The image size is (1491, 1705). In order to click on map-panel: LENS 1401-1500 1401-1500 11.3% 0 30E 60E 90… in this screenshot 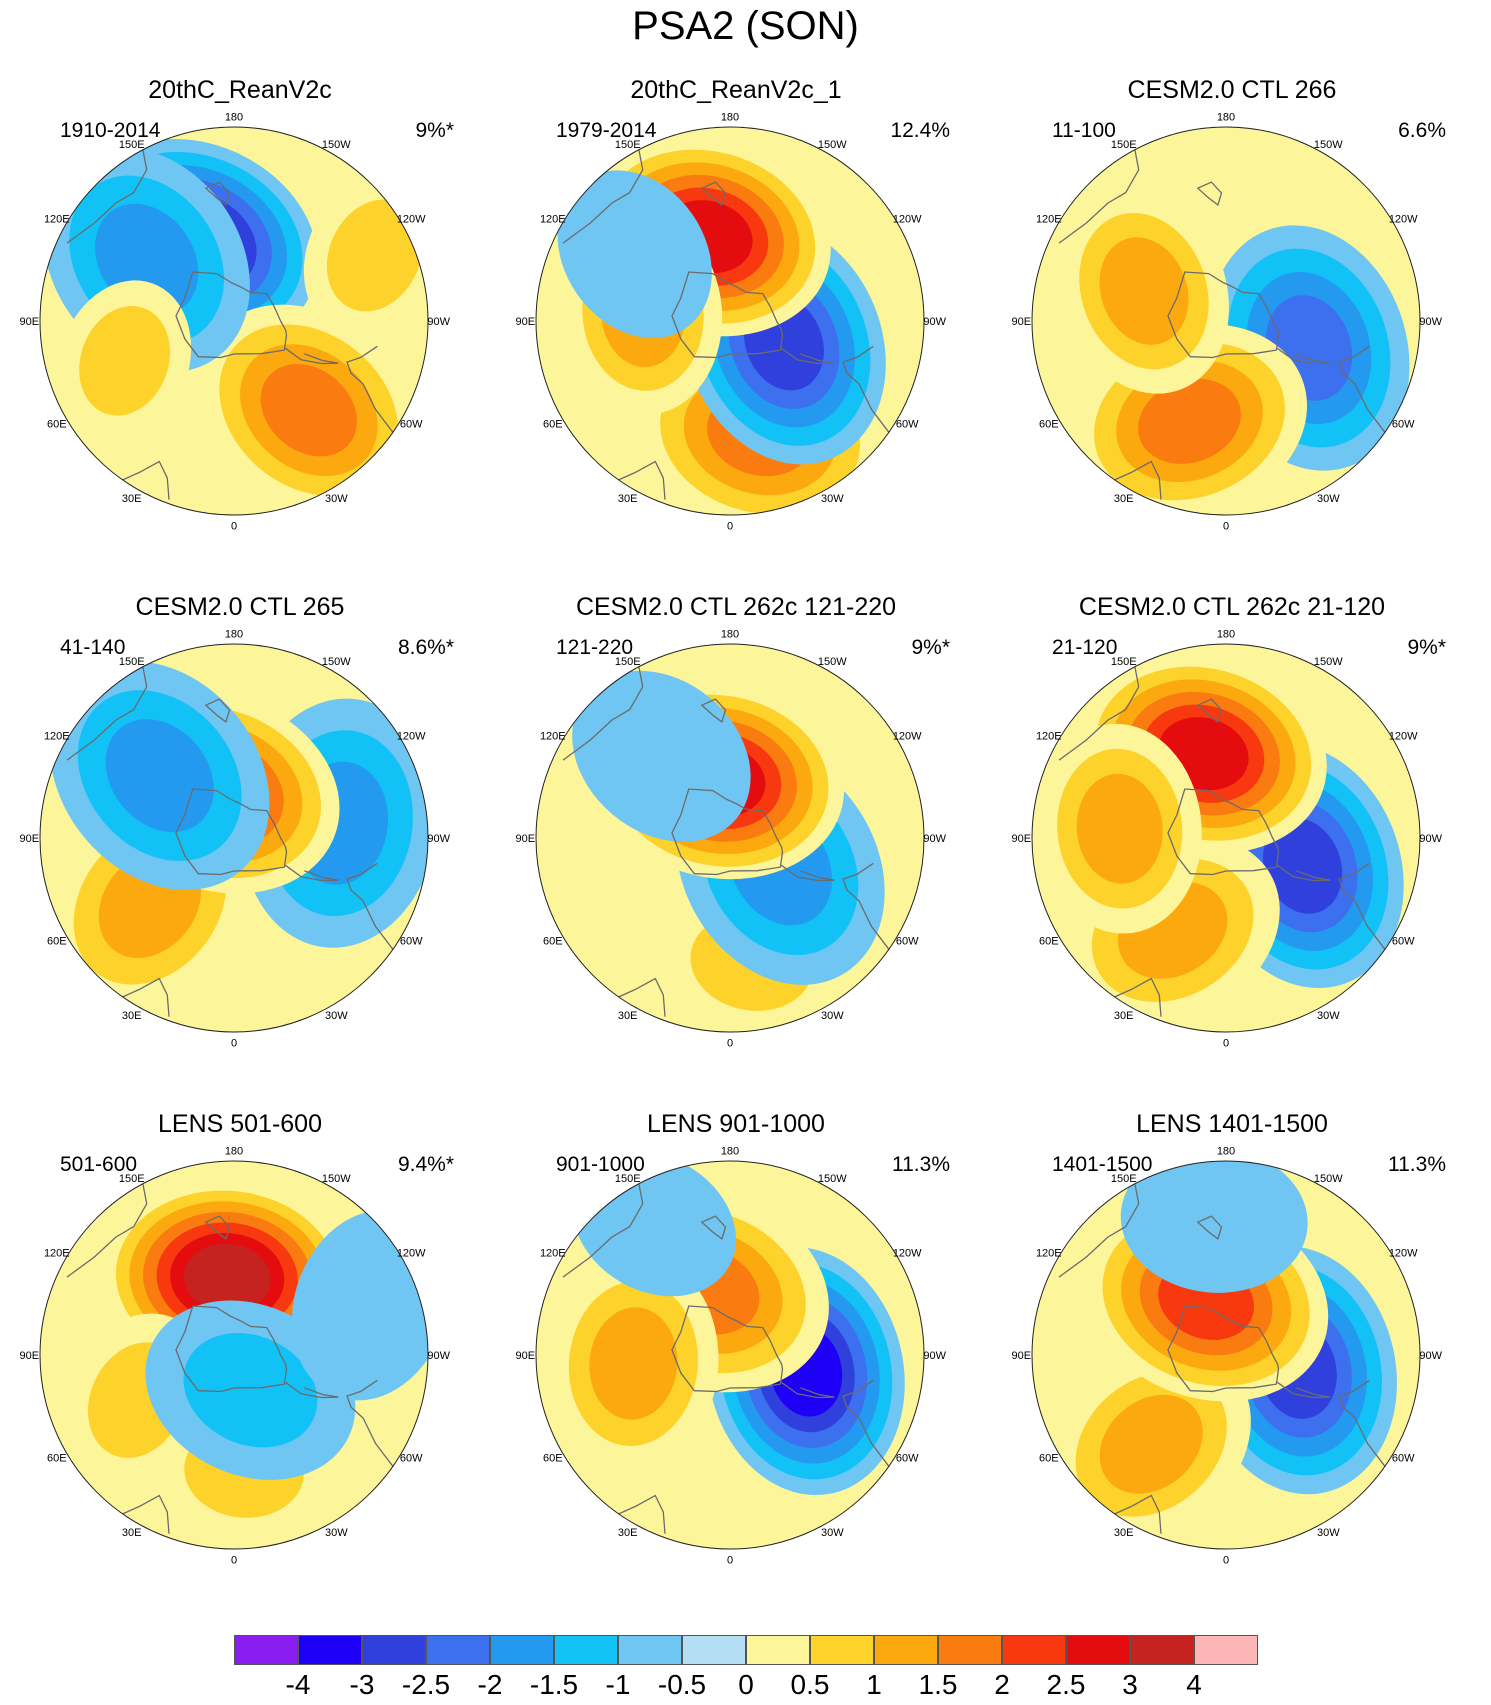, I will do `click(1232, 1344)`.